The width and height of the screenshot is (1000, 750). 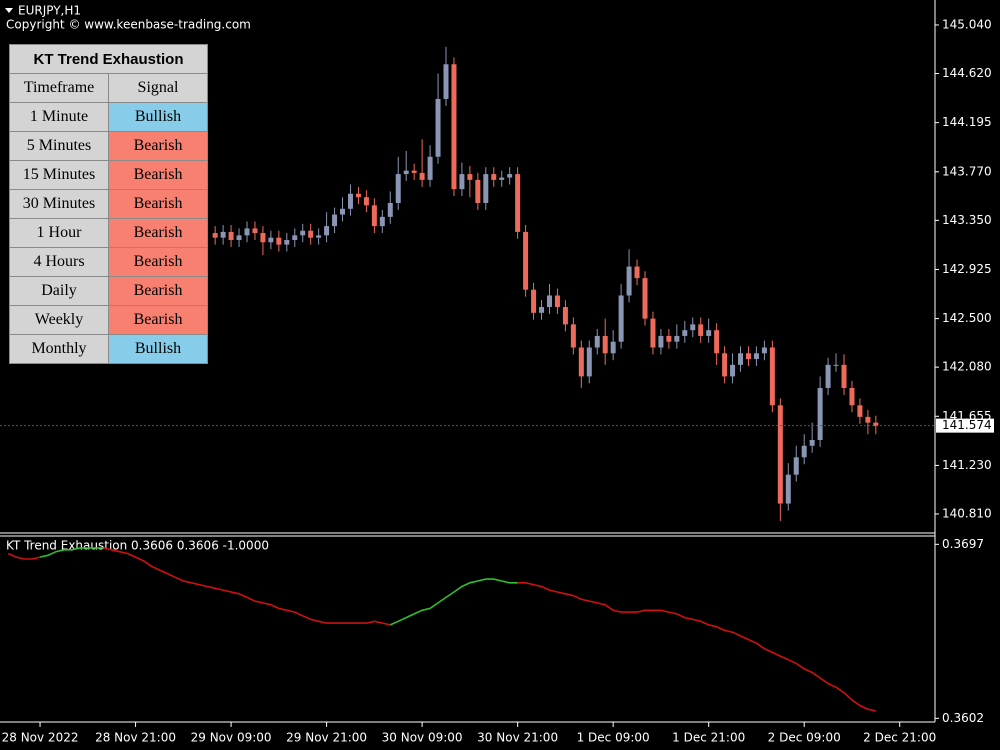 I want to click on y-tick-label: 144.195, so click(x=967, y=122).